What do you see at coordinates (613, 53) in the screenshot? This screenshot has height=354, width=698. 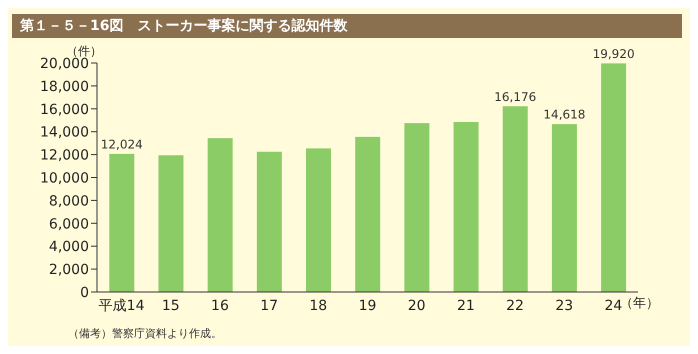 I see `data-label: 19,920` at bounding box center [613, 53].